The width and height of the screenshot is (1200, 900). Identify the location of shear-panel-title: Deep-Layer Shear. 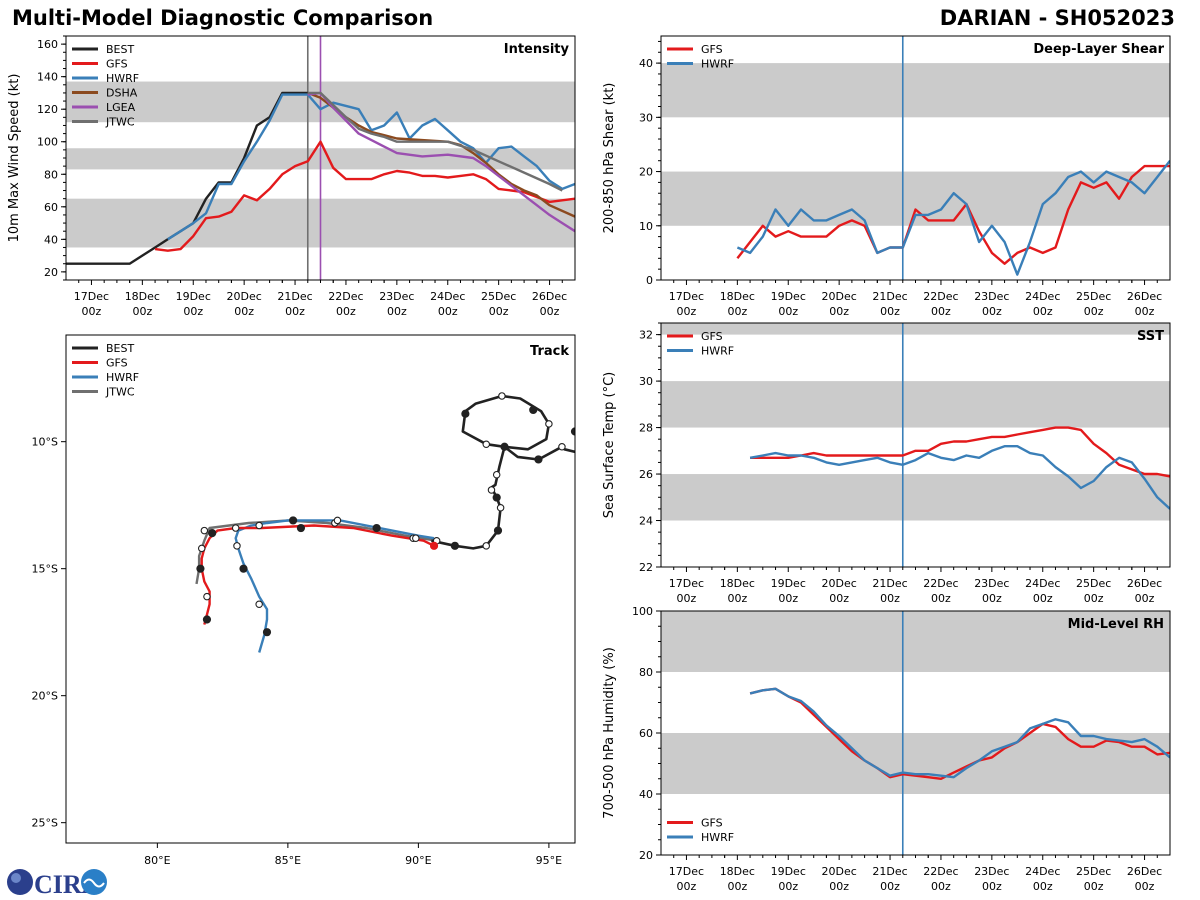
(1098, 49).